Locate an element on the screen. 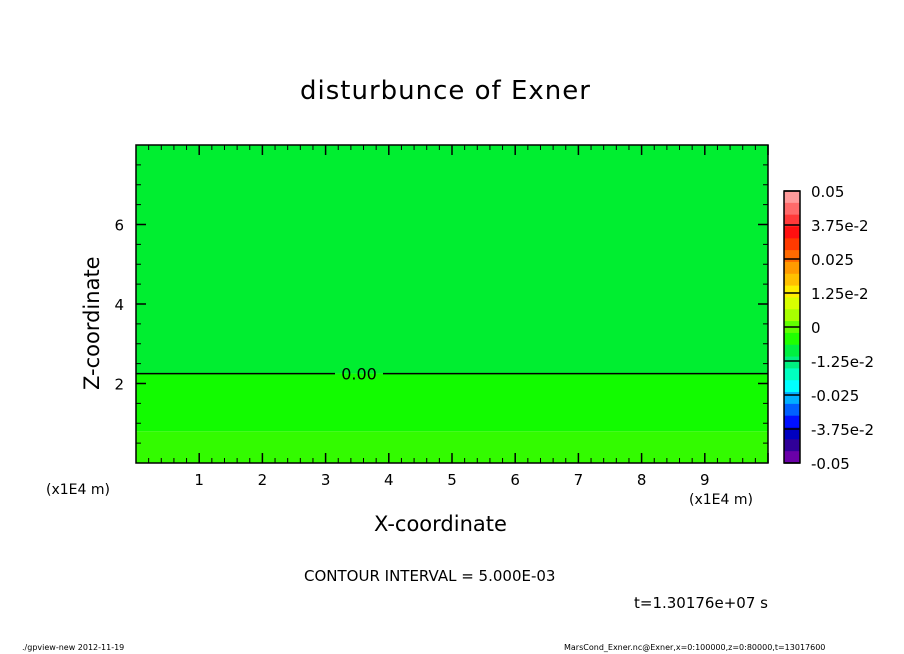  footer-left: ./gpview-new 2012-11-19 is located at coordinates (73, 647).